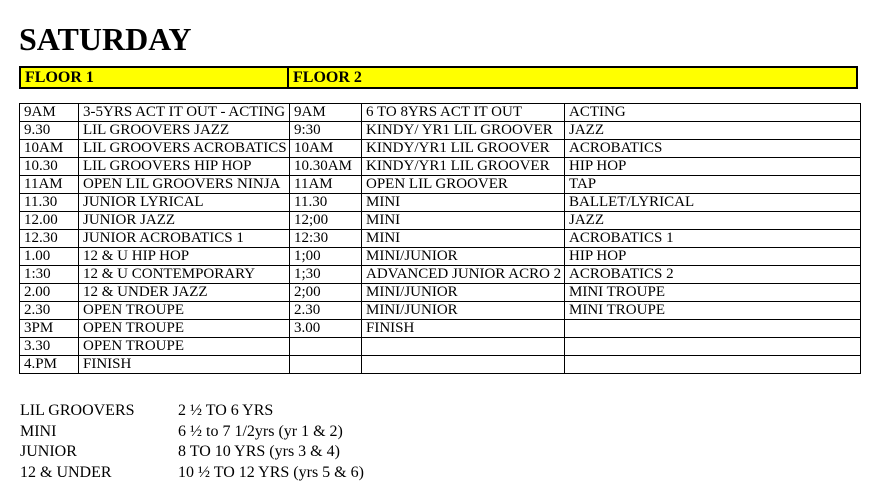 The height and width of the screenshot is (501, 885). What do you see at coordinates (712, 292) in the screenshot?
I see `cell-floor2-style: MINI TROUPE` at bounding box center [712, 292].